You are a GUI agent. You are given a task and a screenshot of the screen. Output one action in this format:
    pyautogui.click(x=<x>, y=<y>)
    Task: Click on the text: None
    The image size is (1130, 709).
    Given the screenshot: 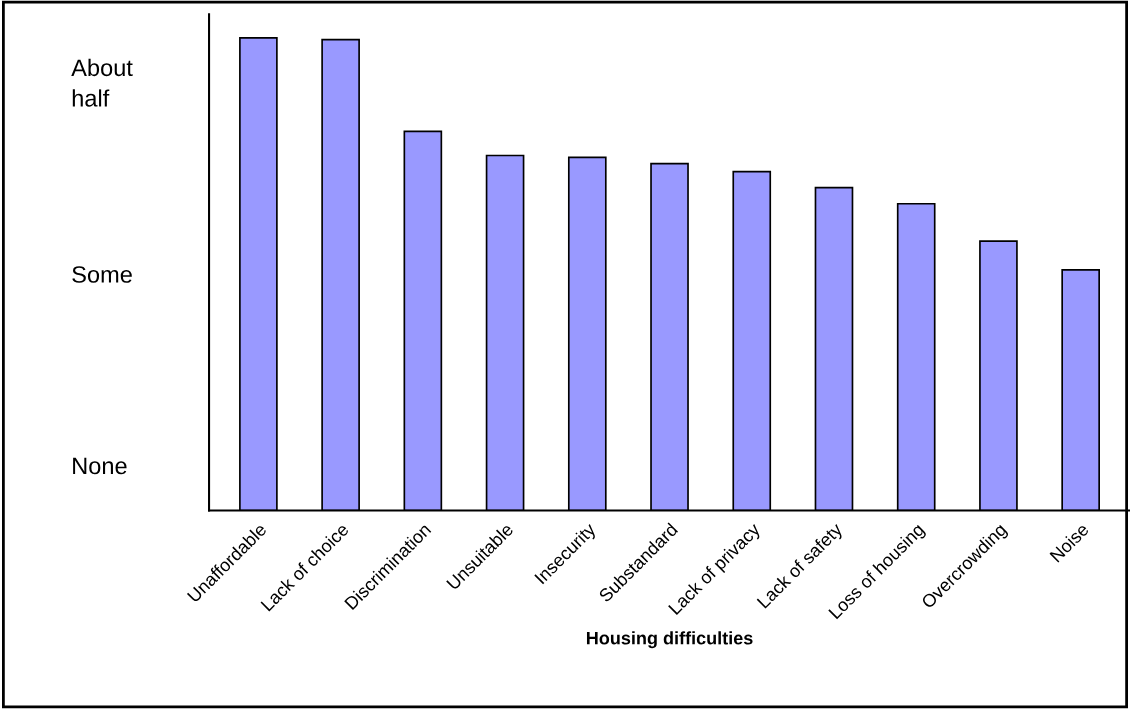 What is the action you would take?
    pyautogui.click(x=100, y=466)
    